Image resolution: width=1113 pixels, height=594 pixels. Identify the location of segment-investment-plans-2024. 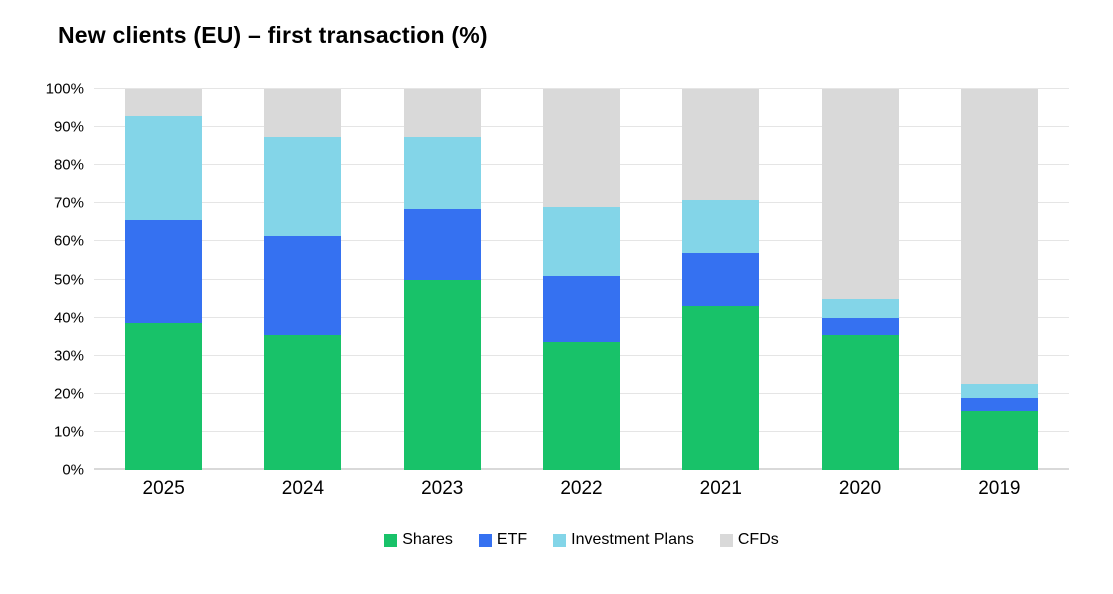
(303, 186).